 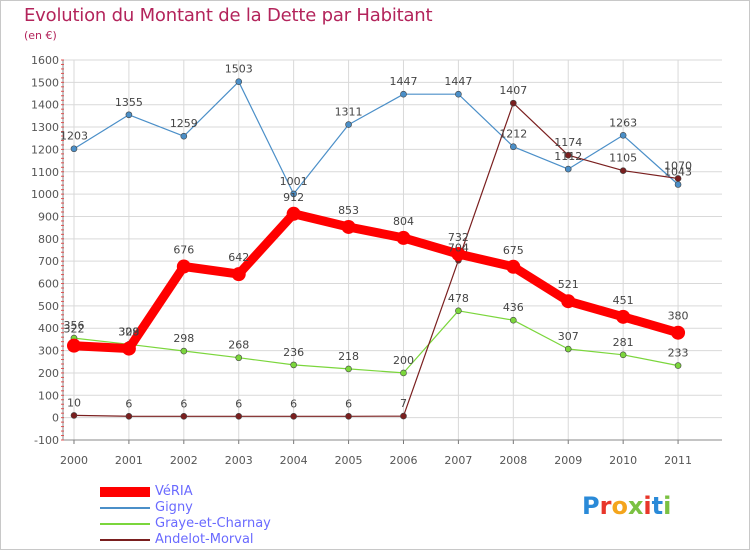 What do you see at coordinates (128, 331) in the screenshot?
I see `data-label: 328` at bounding box center [128, 331].